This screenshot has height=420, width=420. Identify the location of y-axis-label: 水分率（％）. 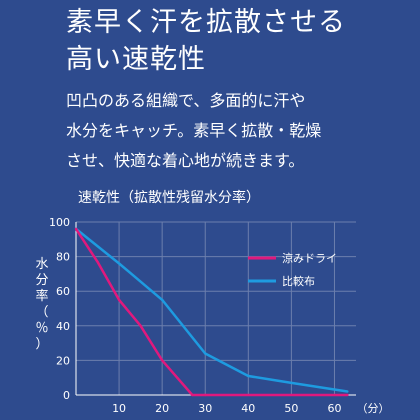
(41, 304).